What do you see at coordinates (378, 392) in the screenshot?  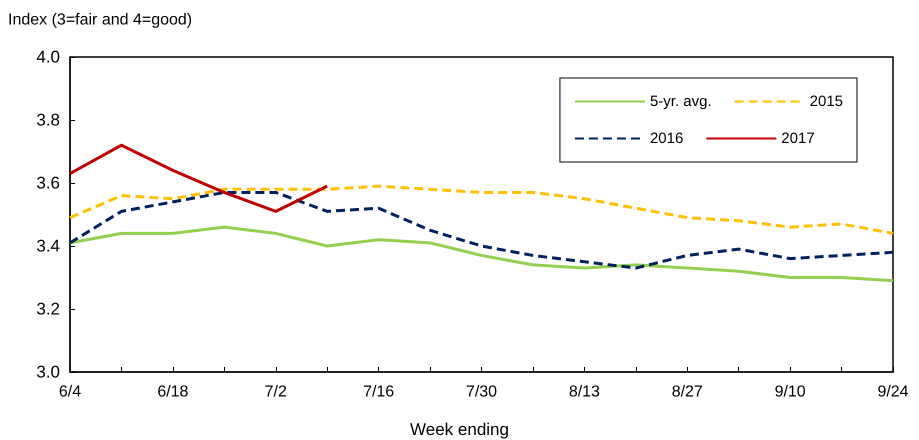 I see `x-tick-label: 7/16` at bounding box center [378, 392].